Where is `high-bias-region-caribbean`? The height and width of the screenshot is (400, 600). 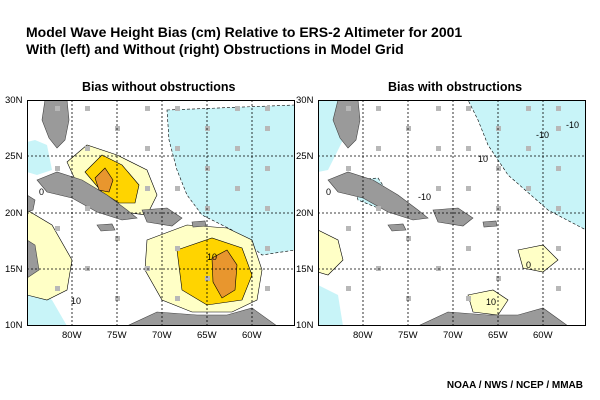 high-bias-region-caribbean is located at coordinates (224, 274).